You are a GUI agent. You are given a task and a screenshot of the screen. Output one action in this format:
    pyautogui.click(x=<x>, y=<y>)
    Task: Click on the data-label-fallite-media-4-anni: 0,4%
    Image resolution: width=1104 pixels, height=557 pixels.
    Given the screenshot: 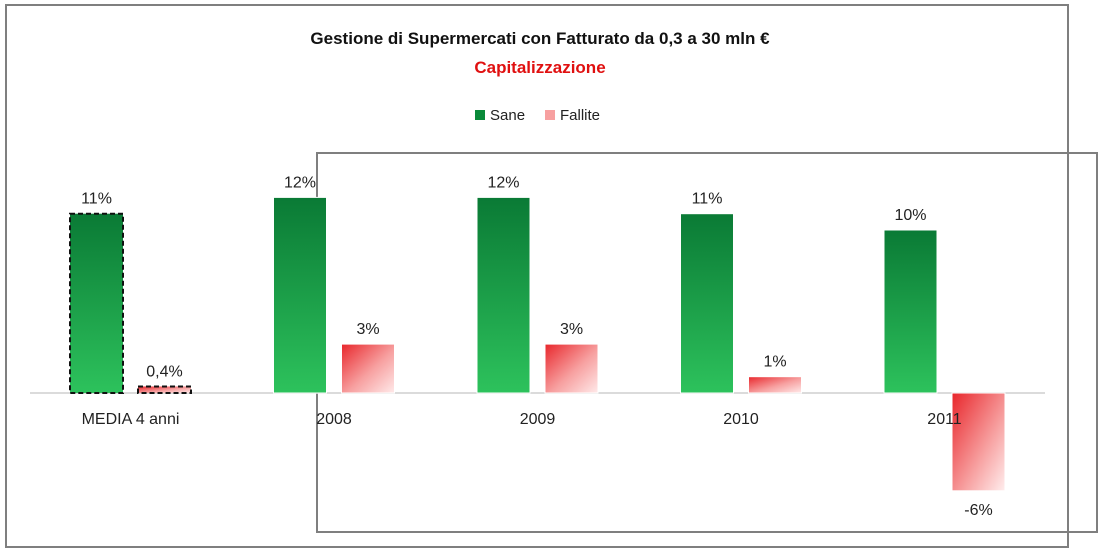 What is the action you would take?
    pyautogui.click(x=164, y=371)
    